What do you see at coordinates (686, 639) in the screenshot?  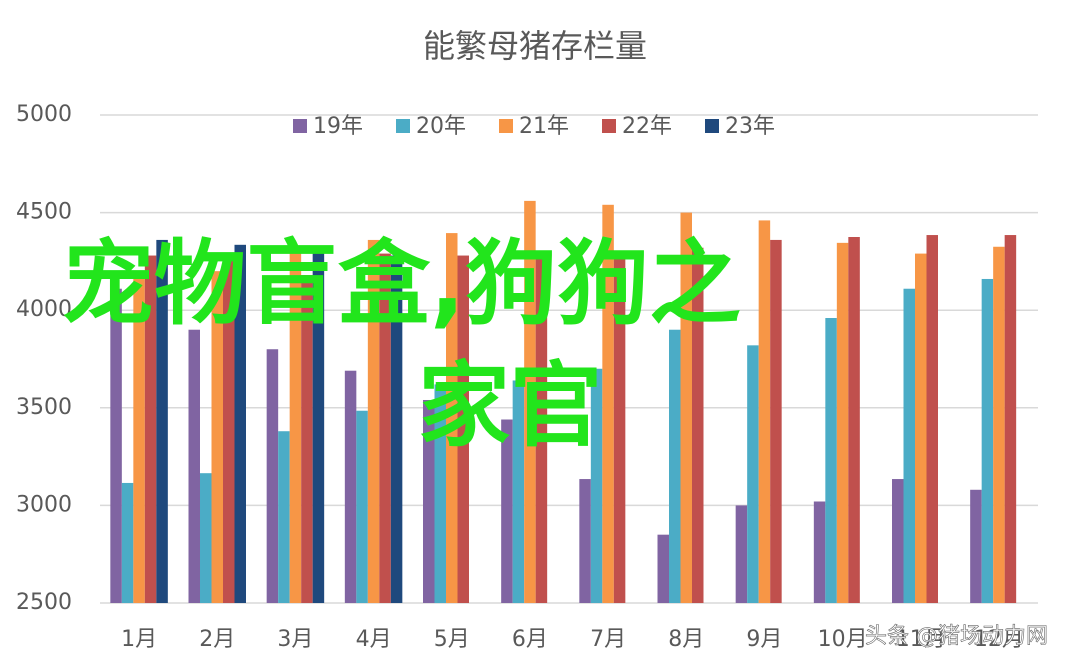 I see `x-tick-label: 8月` at bounding box center [686, 639].